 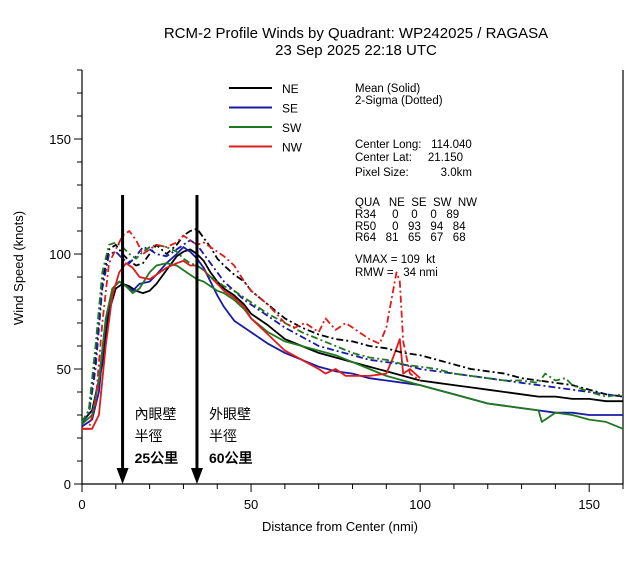 I want to click on legend-label: NW, so click(x=292, y=148).